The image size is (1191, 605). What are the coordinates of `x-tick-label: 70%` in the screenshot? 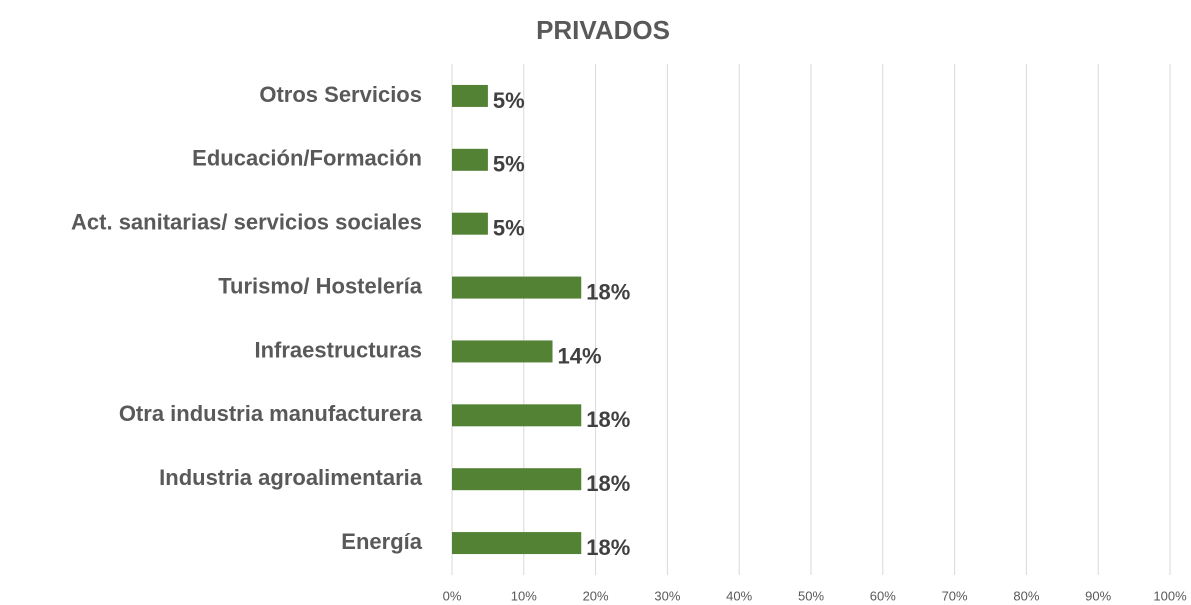 It's located at (955, 595).